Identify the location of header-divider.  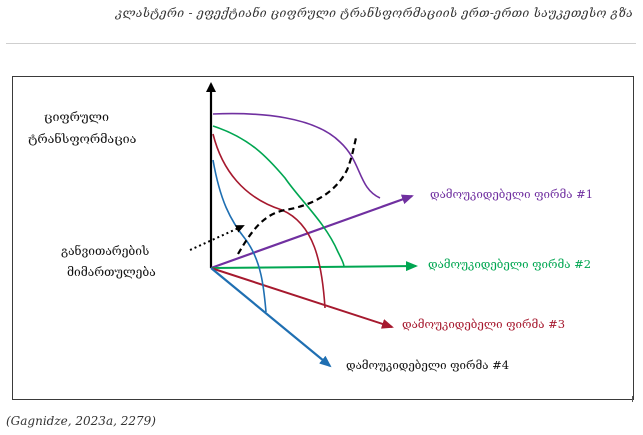
(321, 43).